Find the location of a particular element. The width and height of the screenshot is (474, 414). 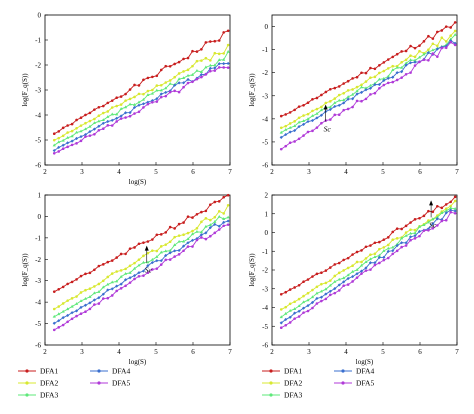

x-tick-label: 4 is located at coordinates (119, 172).